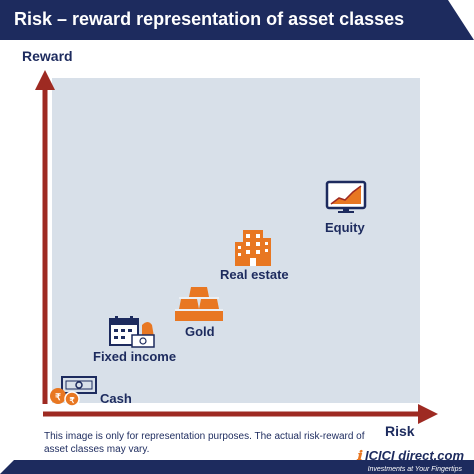 The height and width of the screenshot is (474, 474). Describe the element at coordinates (346, 196) in the screenshot. I see `monitor-chart-icon` at that location.